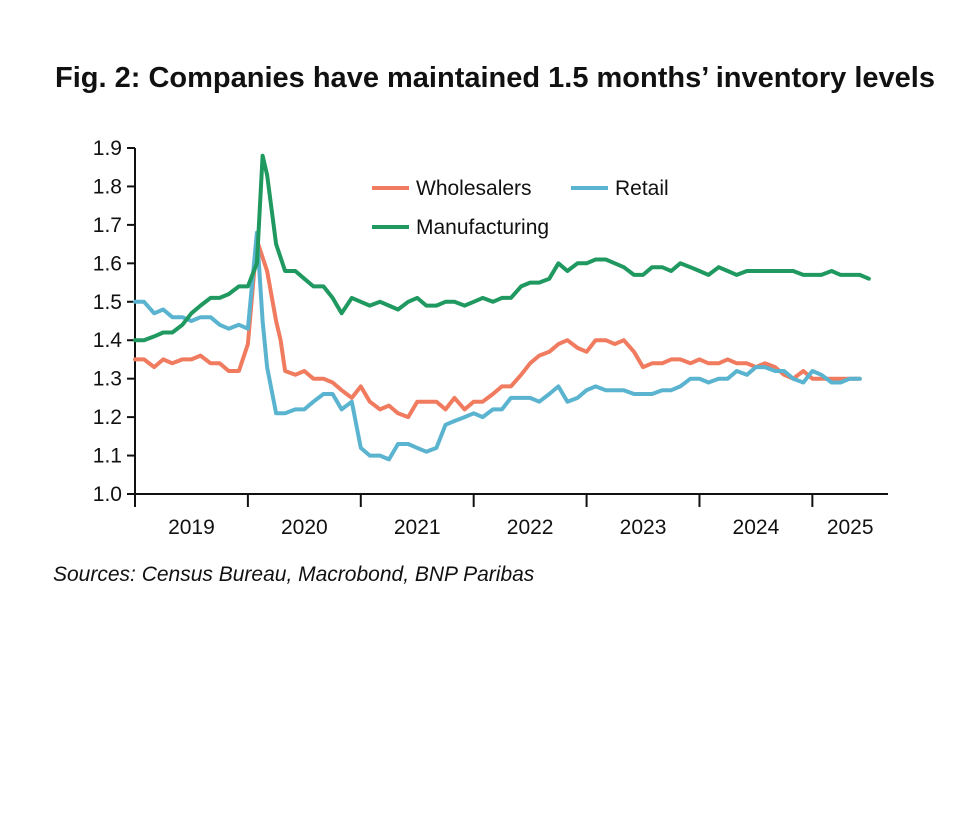 The width and height of the screenshot is (976, 815). I want to click on x-tick-label: 2021, so click(417, 527).